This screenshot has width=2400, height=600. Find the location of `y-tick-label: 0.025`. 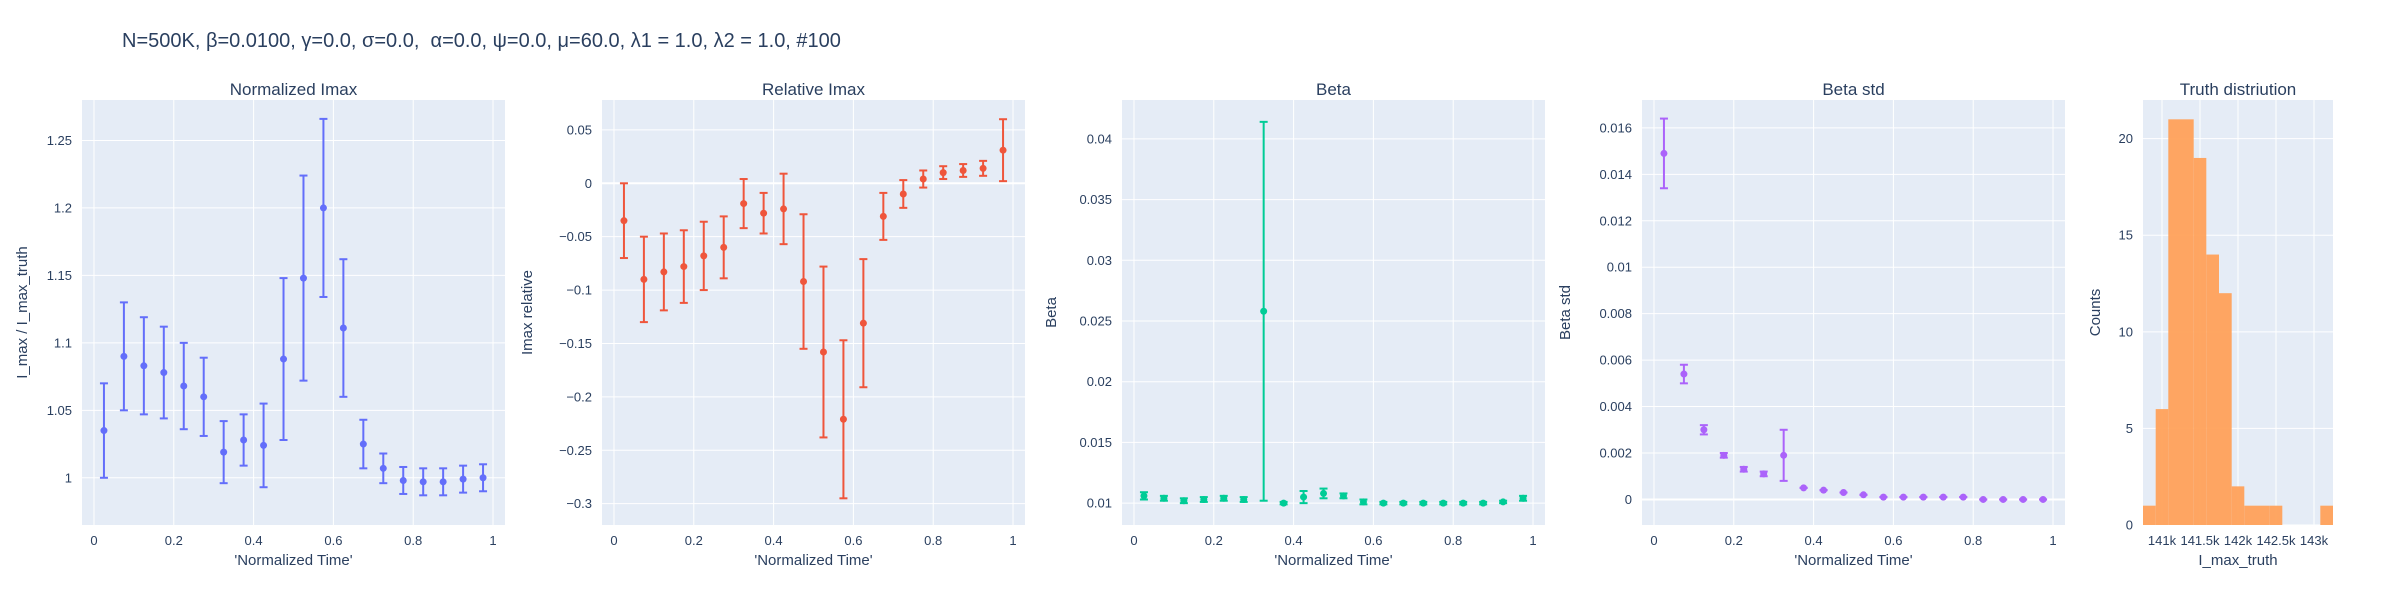

y-tick-label: 0.025 is located at coordinates (1095, 321).